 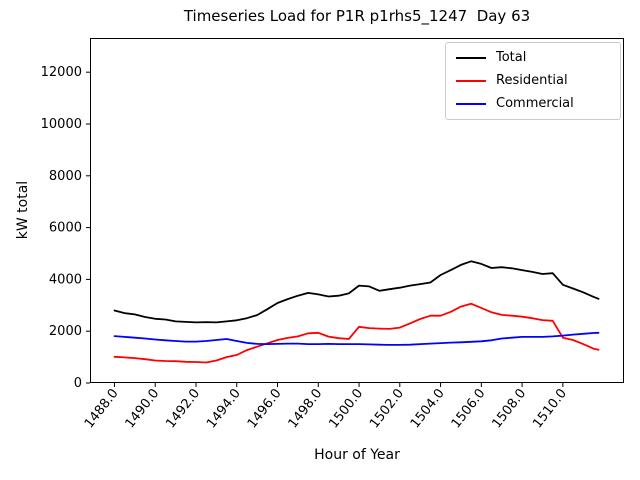 I want to click on y-axis-tick-label: 8000, so click(x=65, y=176).